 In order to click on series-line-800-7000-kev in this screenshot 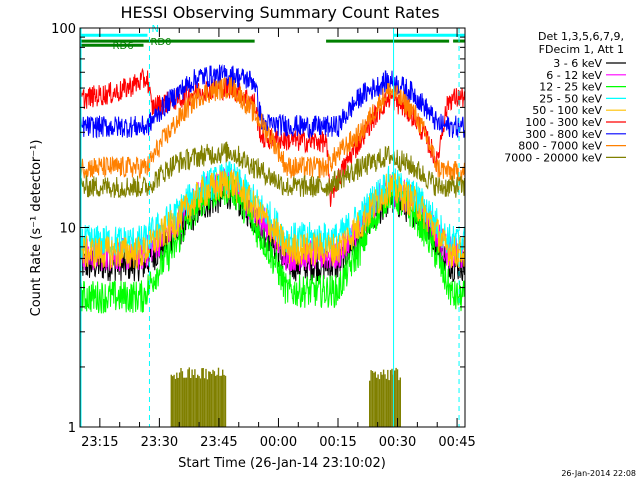, I will do `click(272, 129)`.